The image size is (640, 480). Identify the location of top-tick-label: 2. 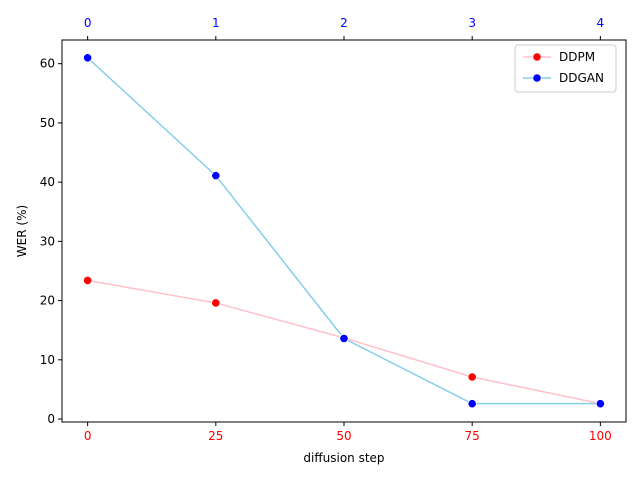
(344, 23).